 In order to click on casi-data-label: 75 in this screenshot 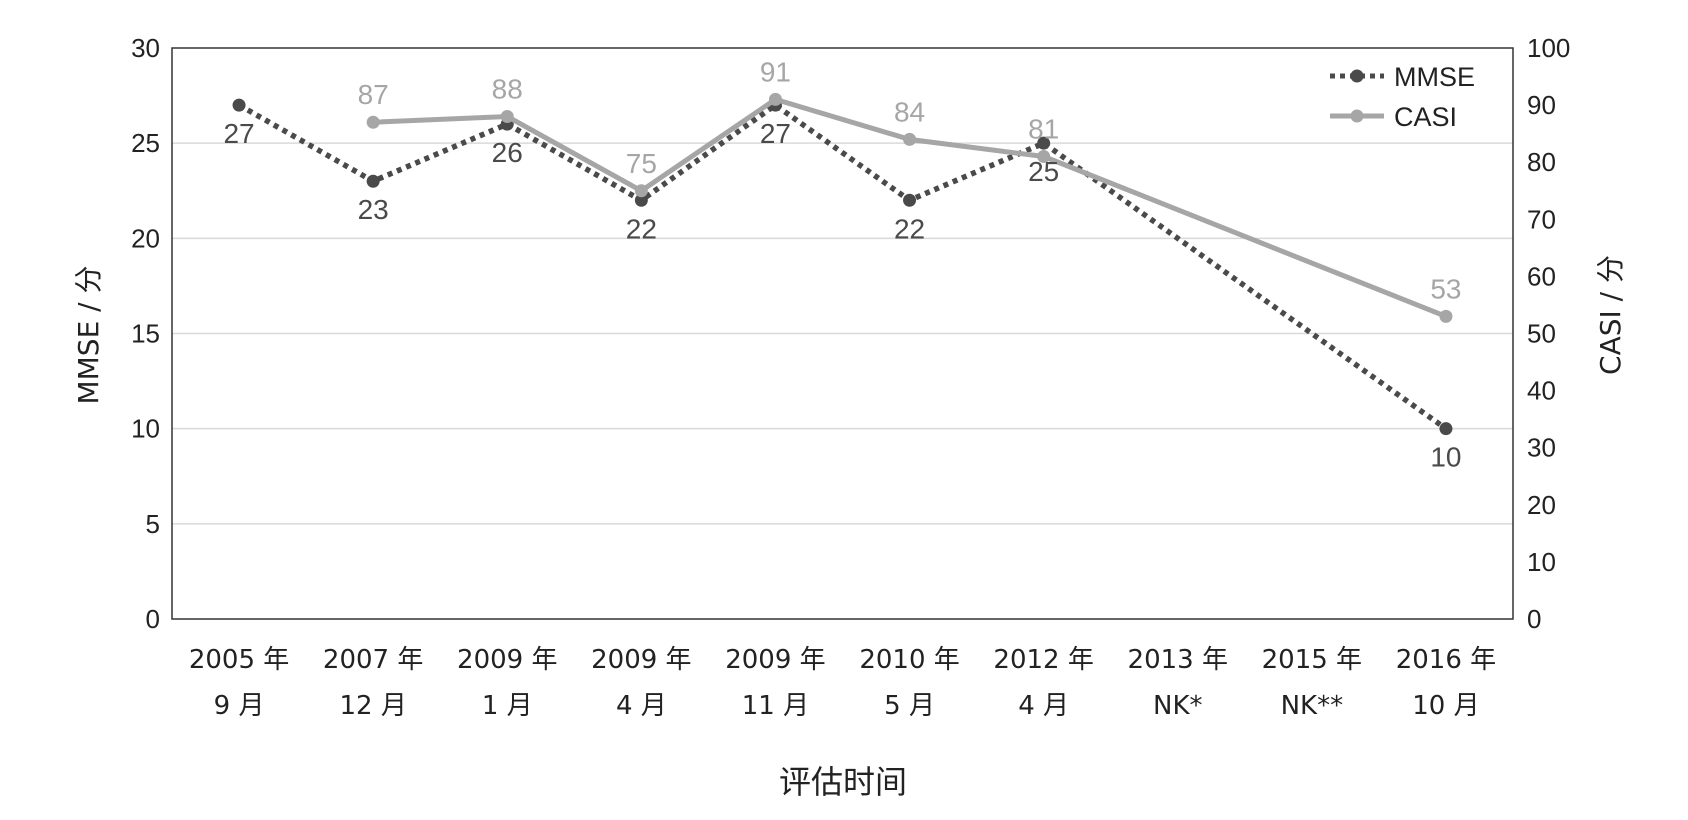, I will do `click(641, 163)`.